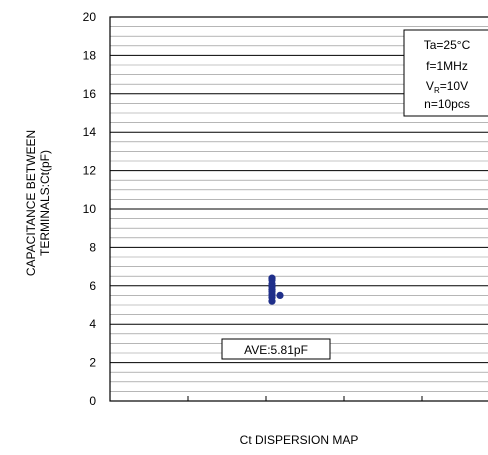 The width and height of the screenshot is (488, 455). I want to click on condition-freq: f=1MHz, so click(447, 66).